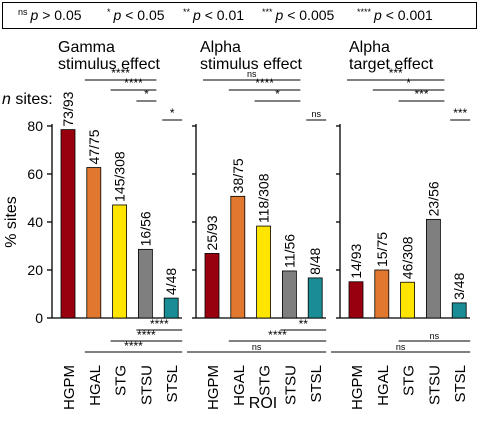 The width and height of the screenshot is (481, 432). What do you see at coordinates (435, 336) in the screenshot?
I see `panel-2-comparison-below-label-0: ns` at bounding box center [435, 336].